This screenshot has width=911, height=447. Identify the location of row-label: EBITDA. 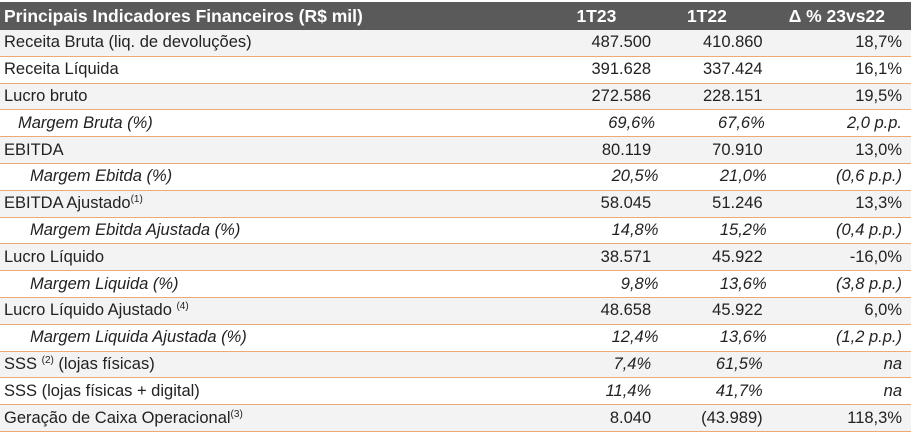
(34, 149).